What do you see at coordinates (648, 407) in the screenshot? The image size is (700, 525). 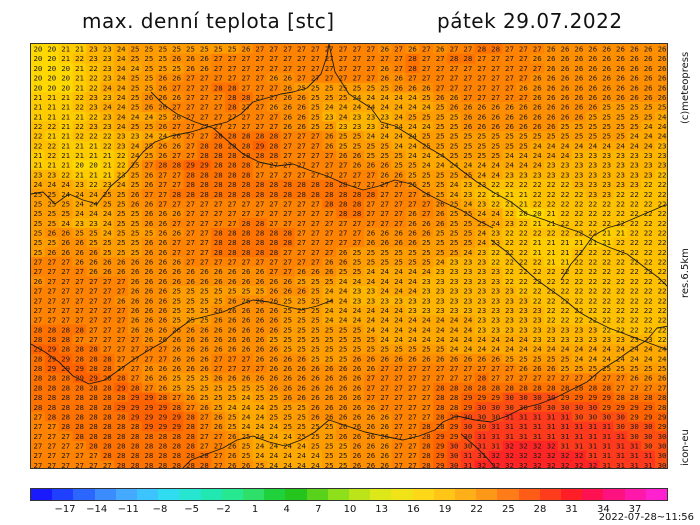 I see `grid-value: 29` at bounding box center [648, 407].